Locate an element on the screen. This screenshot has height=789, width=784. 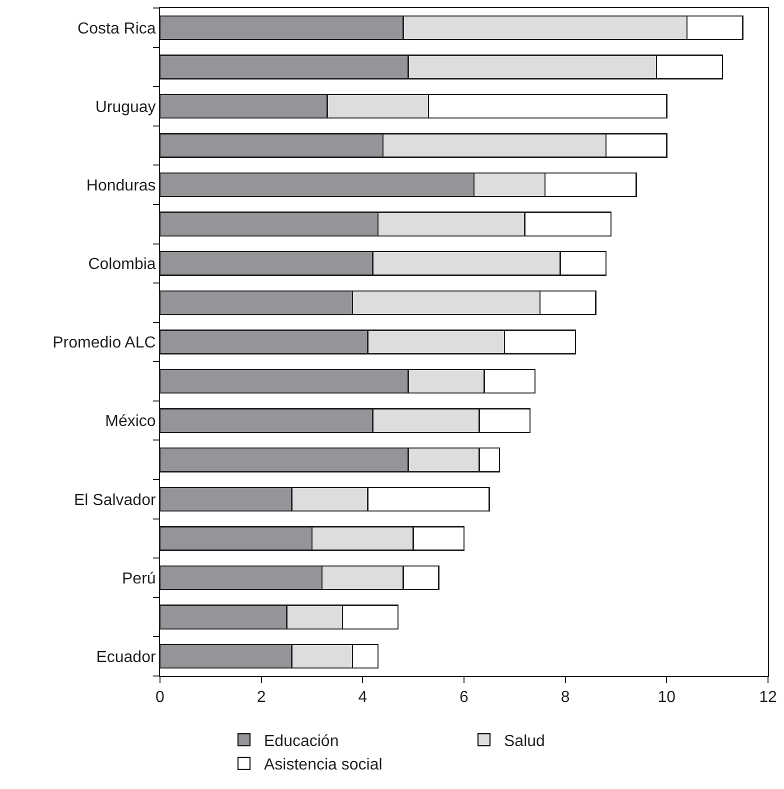
y-tick-label: Ecuador is located at coordinates (126, 657).